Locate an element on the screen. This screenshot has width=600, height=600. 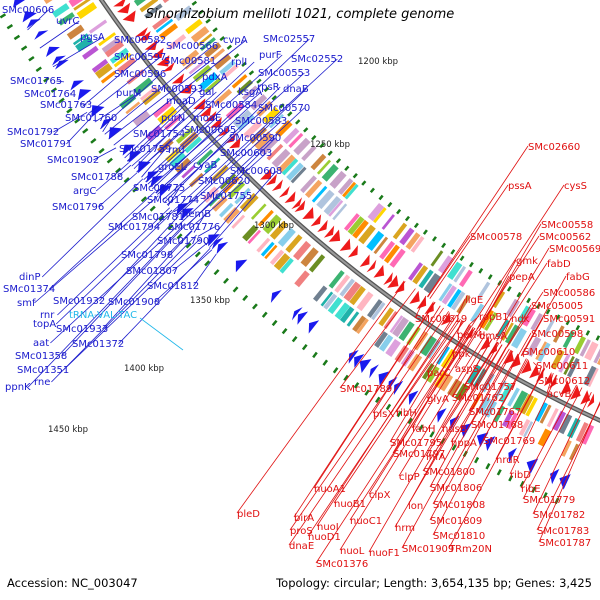
forward-gene-label: SMc01759 is located at coordinates (145, 149).